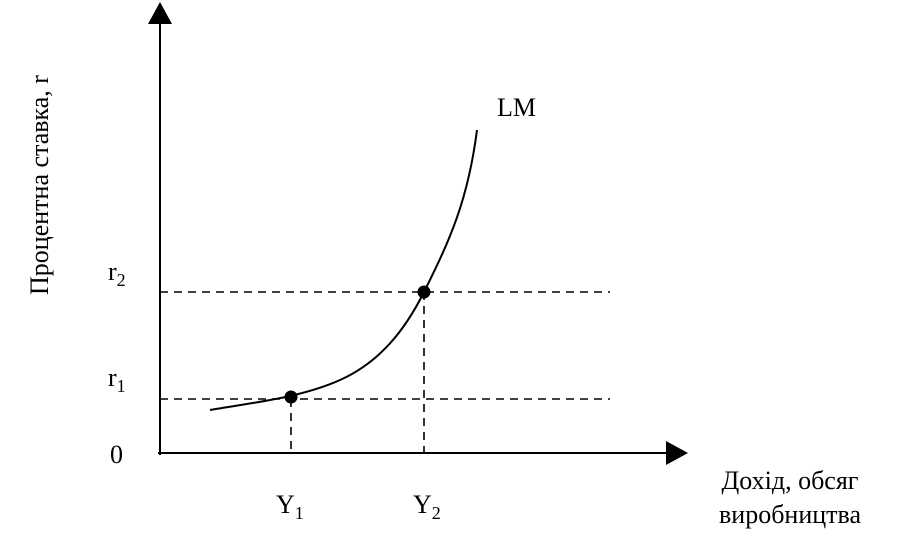 The height and width of the screenshot is (556, 899). What do you see at coordinates (790, 514) in the screenshot?
I see `x-axis-label: виробництва` at bounding box center [790, 514].